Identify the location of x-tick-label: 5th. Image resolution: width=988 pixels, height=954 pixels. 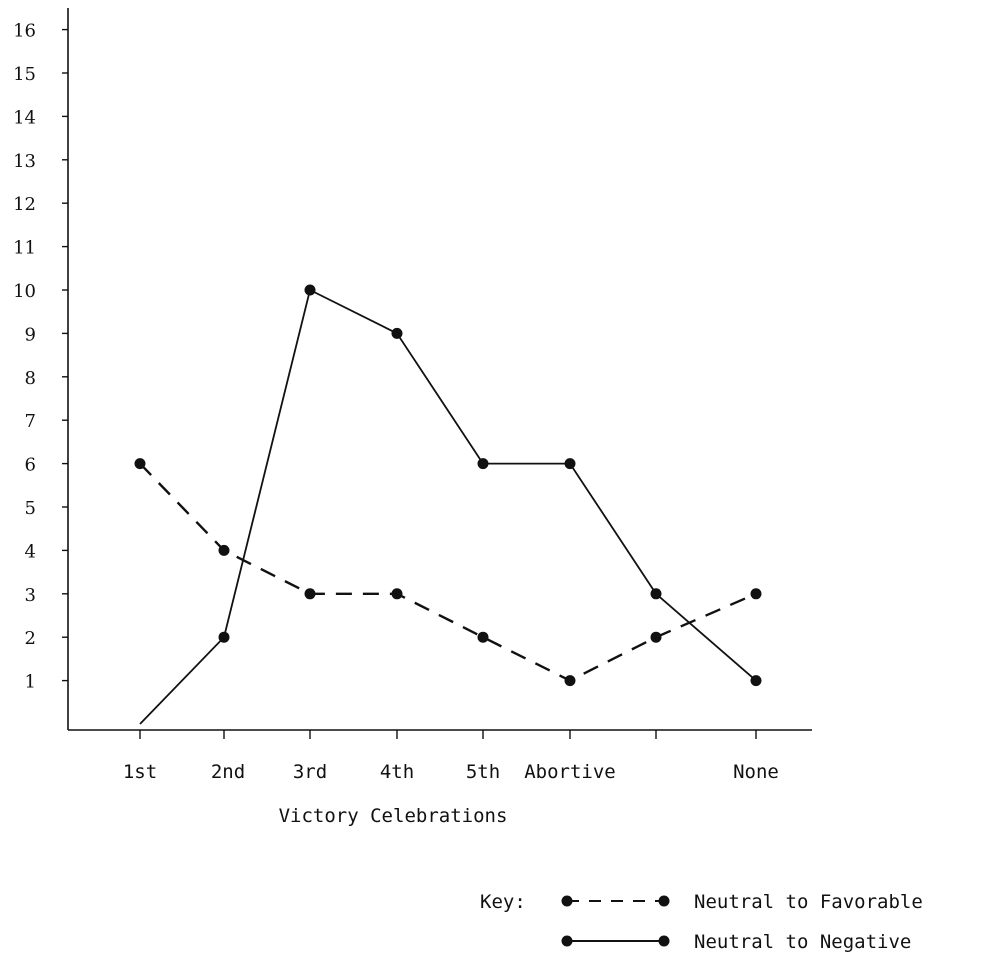
(483, 772).